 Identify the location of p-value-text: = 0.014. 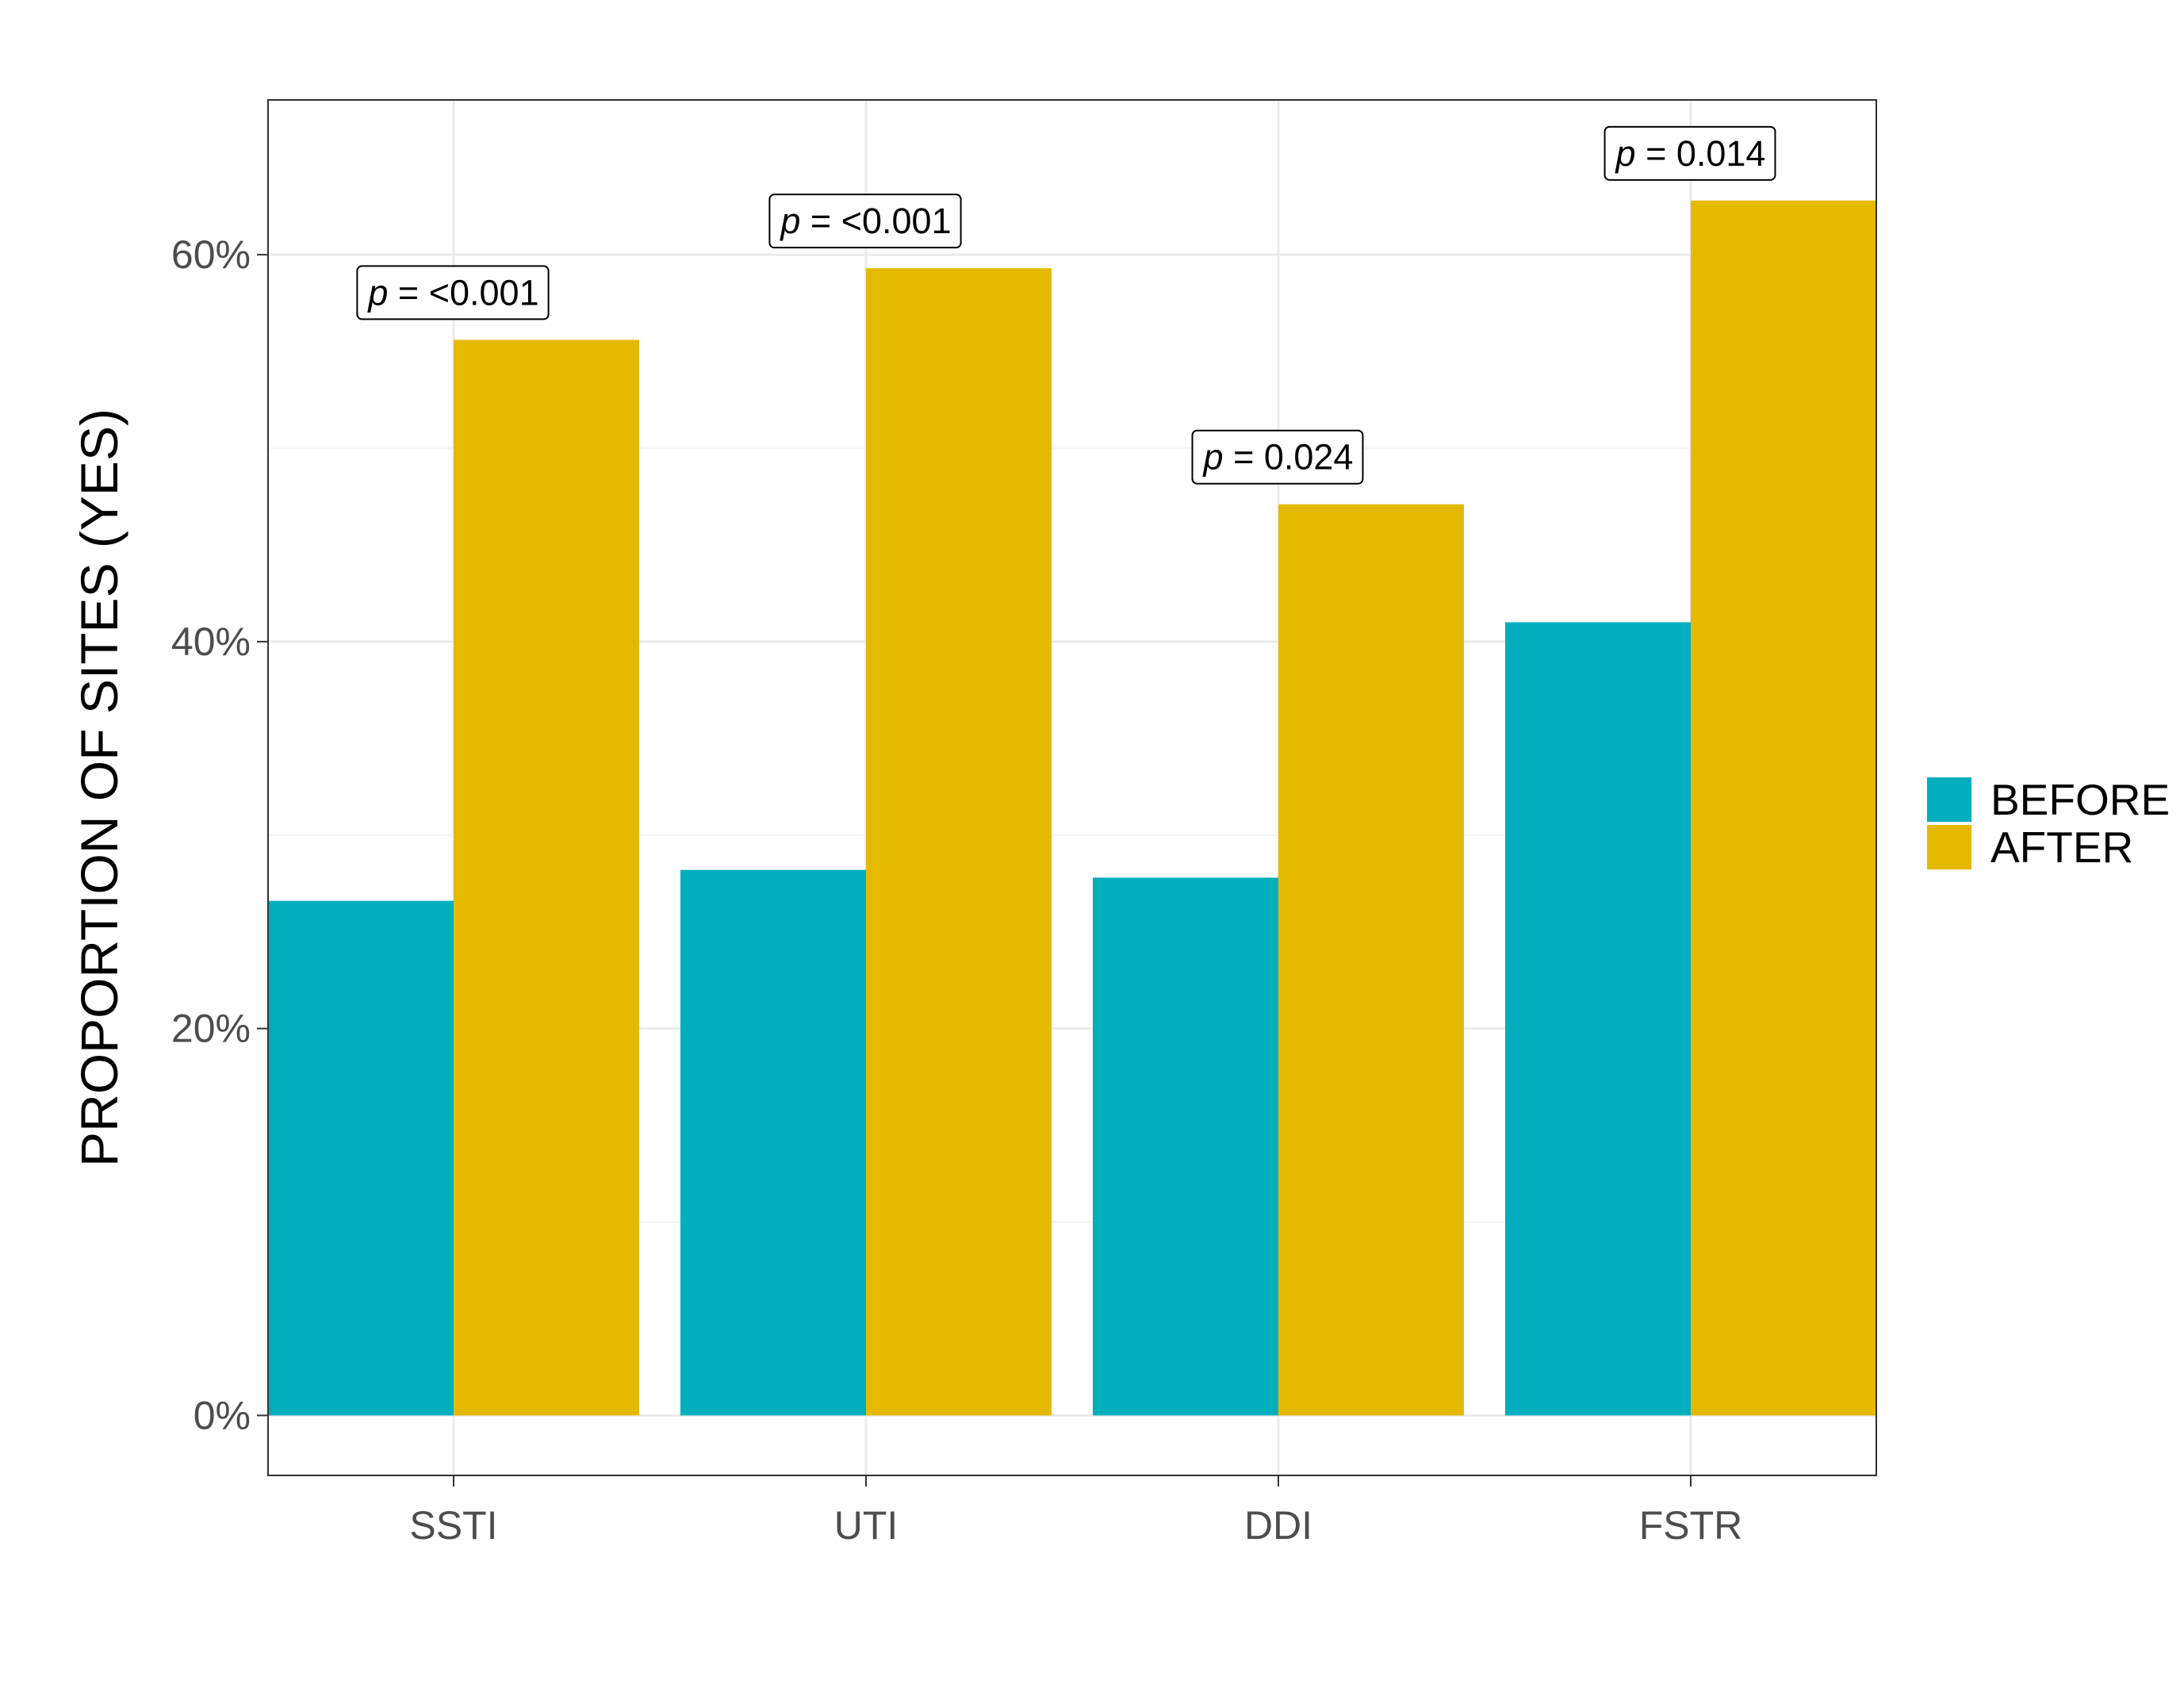
(1701, 153).